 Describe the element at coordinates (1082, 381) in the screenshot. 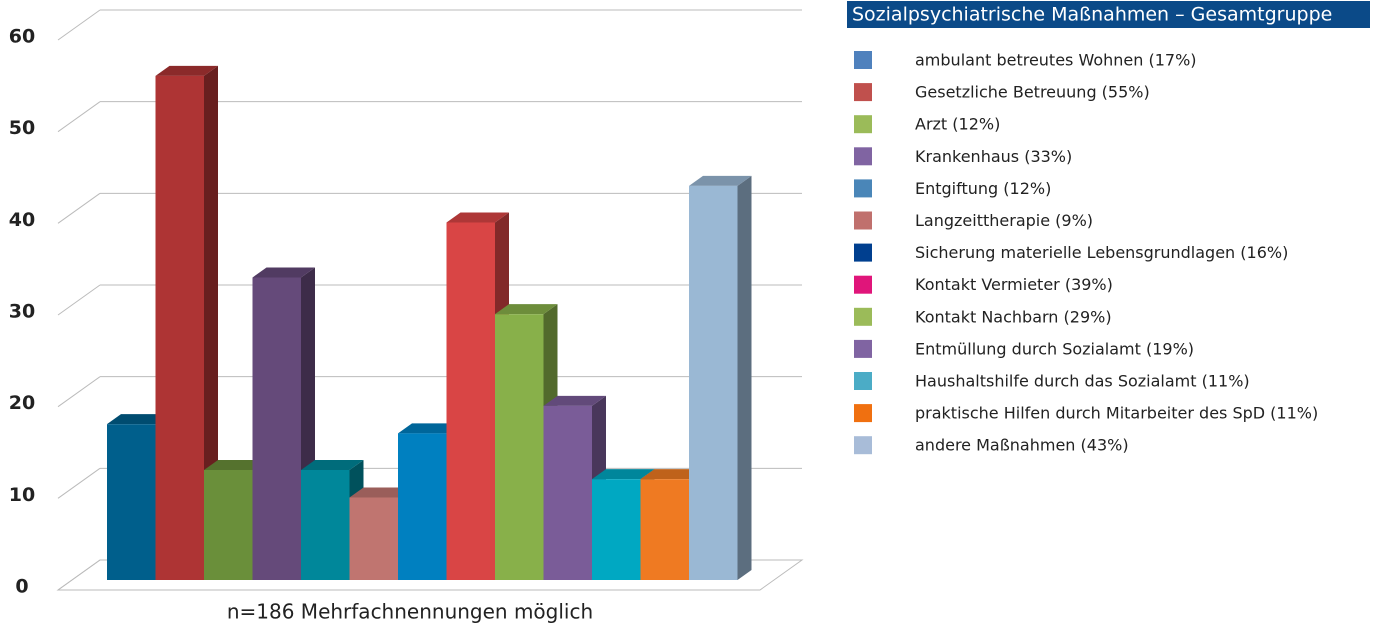

I see `legend-label: Haushaltshilfe durch das Sozialamt (11%)` at that location.